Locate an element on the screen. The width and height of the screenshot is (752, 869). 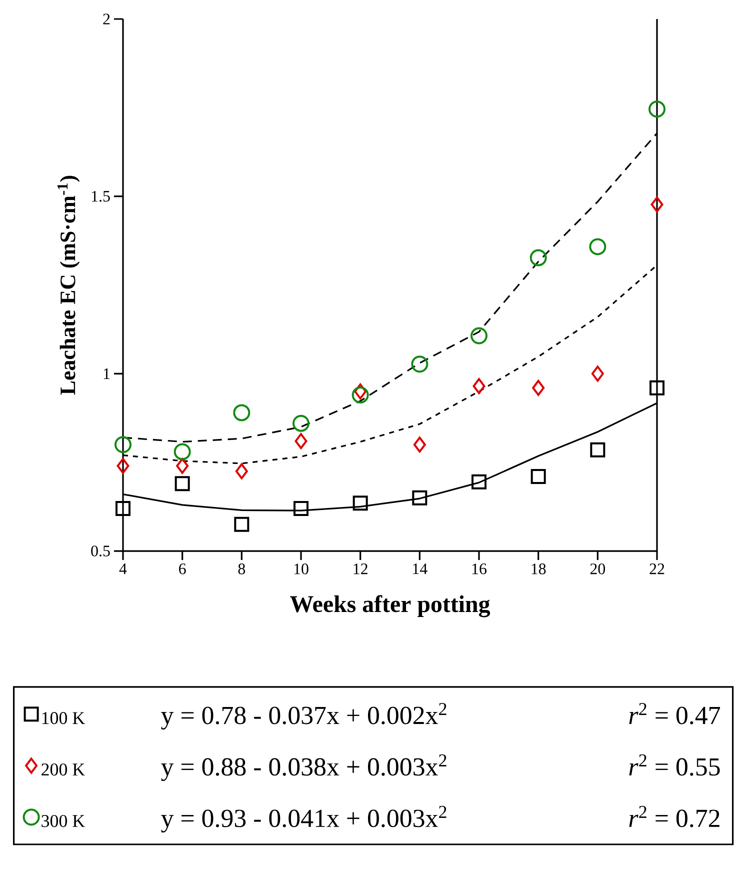
x-tick-label: 22 is located at coordinates (657, 569).